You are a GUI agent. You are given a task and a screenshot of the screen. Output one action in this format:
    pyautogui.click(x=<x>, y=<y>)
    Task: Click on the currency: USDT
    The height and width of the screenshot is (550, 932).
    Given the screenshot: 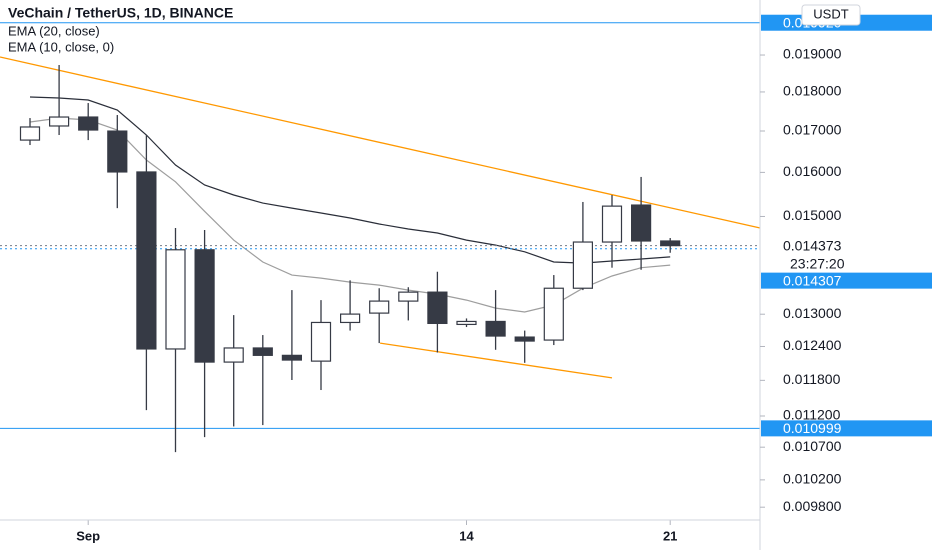 What is the action you would take?
    pyautogui.click(x=830, y=13)
    